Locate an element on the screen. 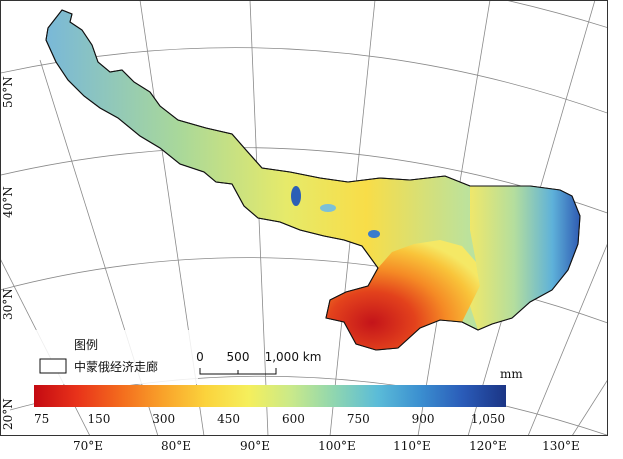 The image size is (623, 459). latitude-labels: 50°N 40°N 30°N 20°N is located at coordinates (8, 253).